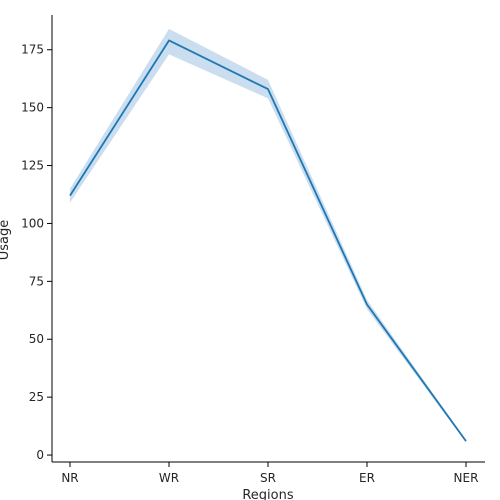 The width and height of the screenshot is (500, 500). Describe the element at coordinates (36, 281) in the screenshot. I see `y-tick-label-75: 75` at that location.